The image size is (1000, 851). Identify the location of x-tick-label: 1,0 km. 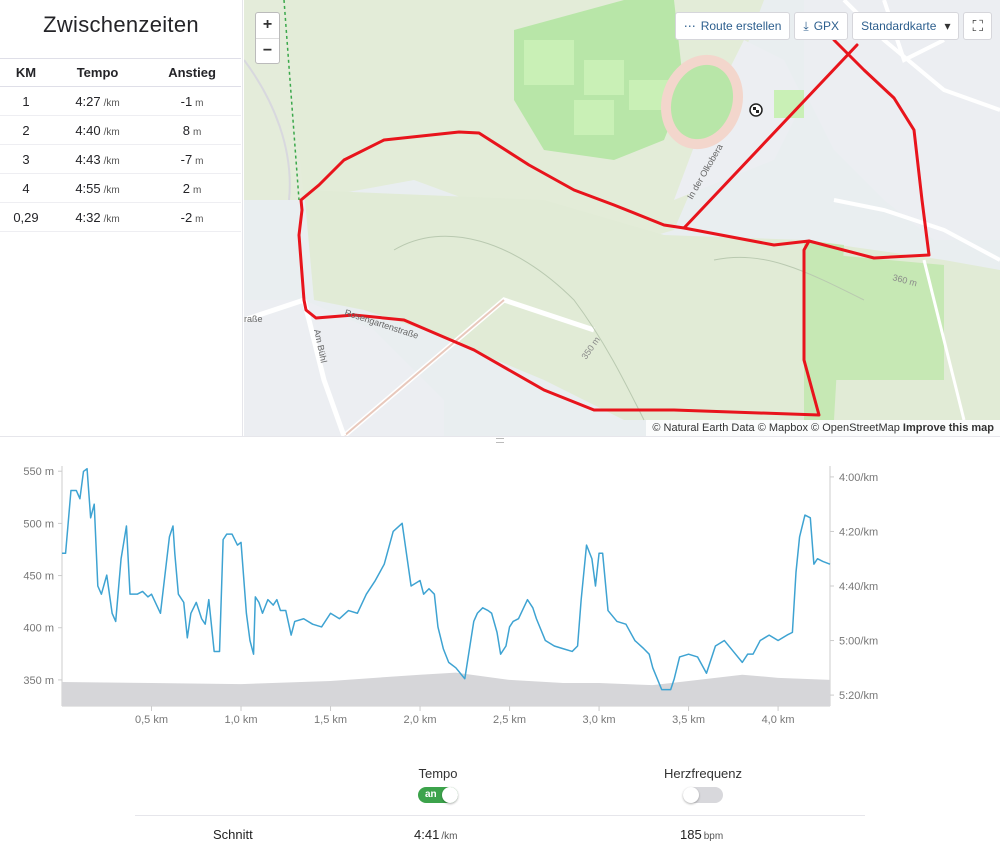
(241, 720).